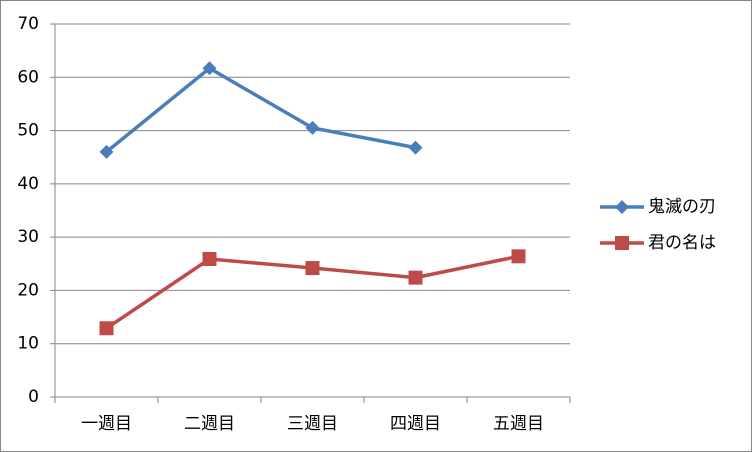 The image size is (752, 452). What do you see at coordinates (28, 290) in the screenshot?
I see `y-tick-label: 20` at bounding box center [28, 290].